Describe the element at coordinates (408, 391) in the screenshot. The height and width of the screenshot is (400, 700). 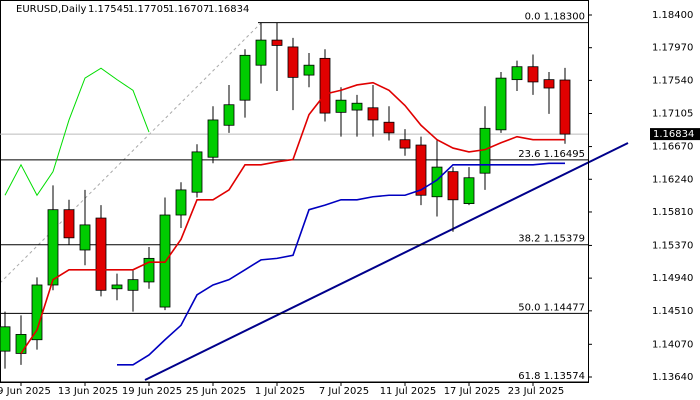
I see `x-tick-label: 11 Jul 2025` at that location.